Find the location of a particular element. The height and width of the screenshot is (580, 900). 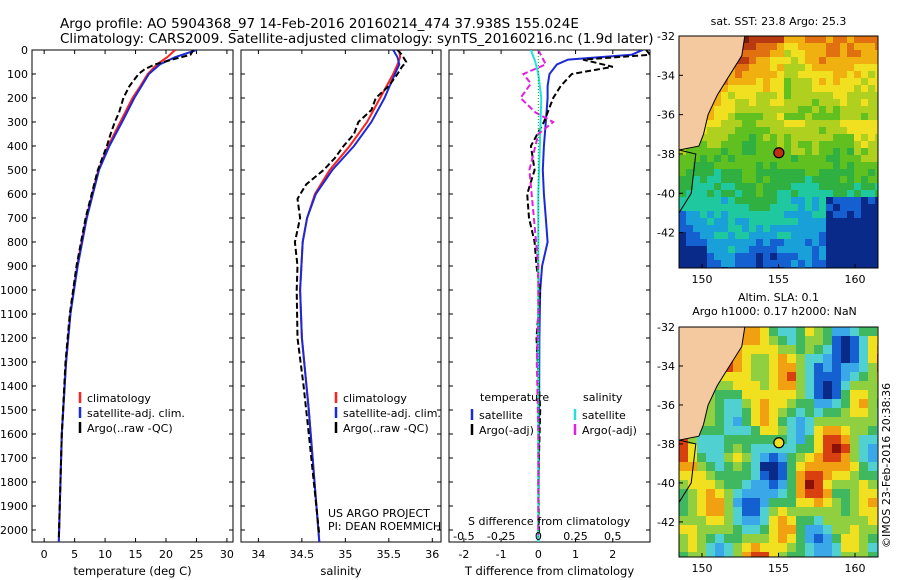

sla-map-raster is located at coordinates (778, 442).